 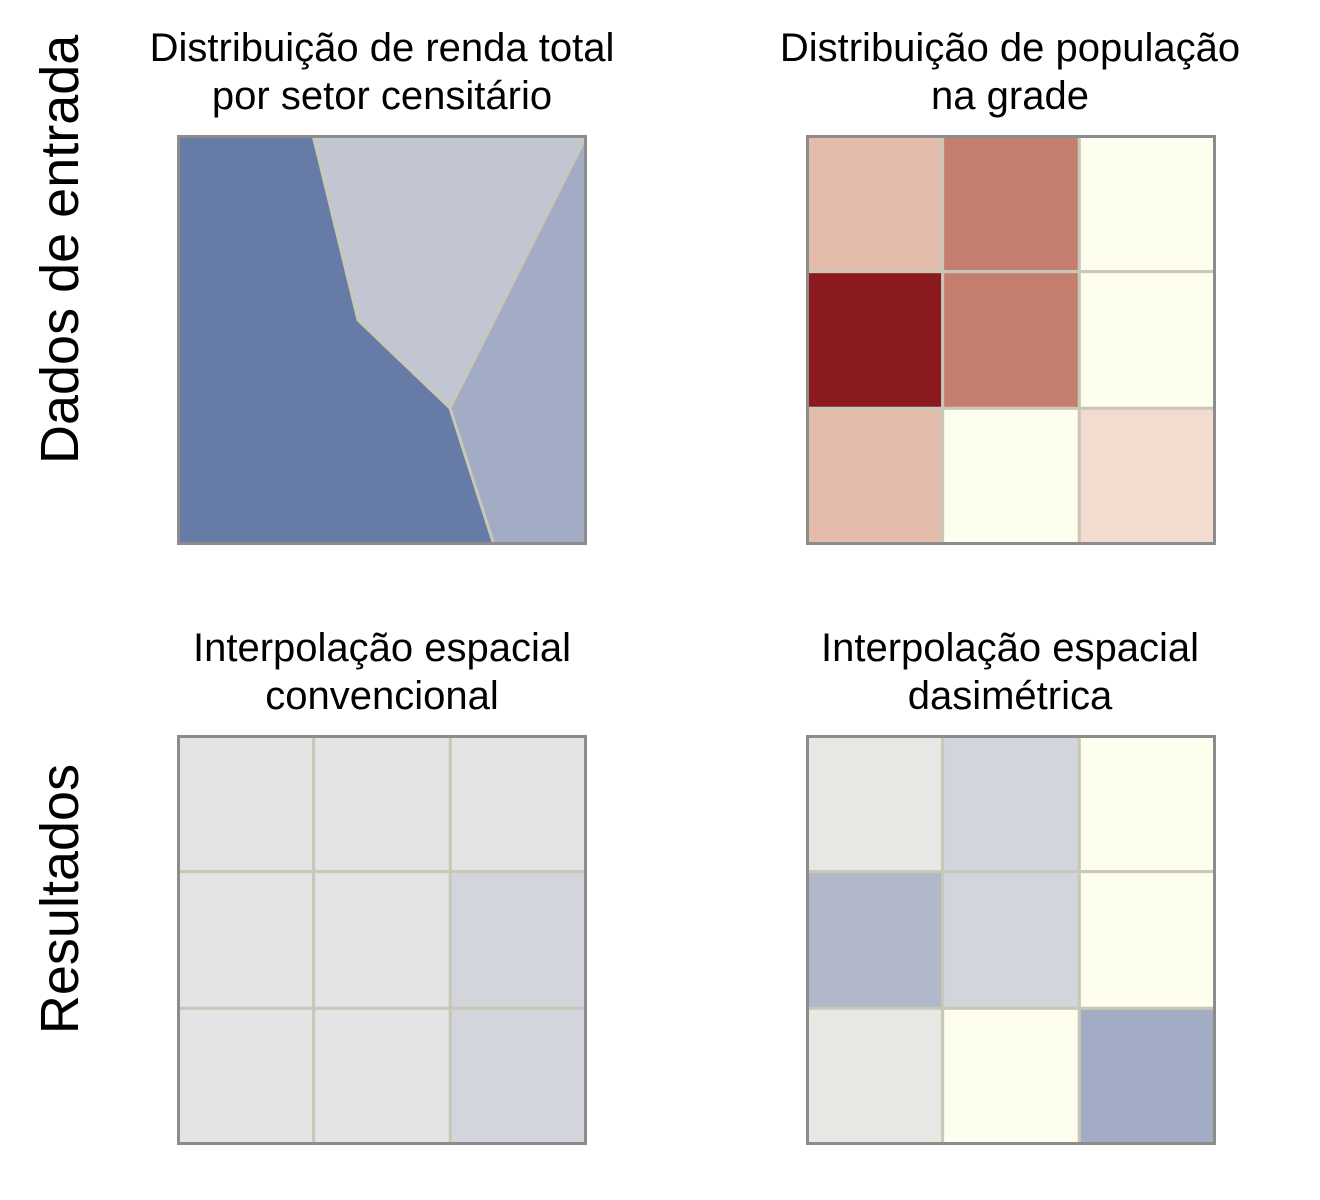 I want to click on tract-right, so click(x=518, y=340).